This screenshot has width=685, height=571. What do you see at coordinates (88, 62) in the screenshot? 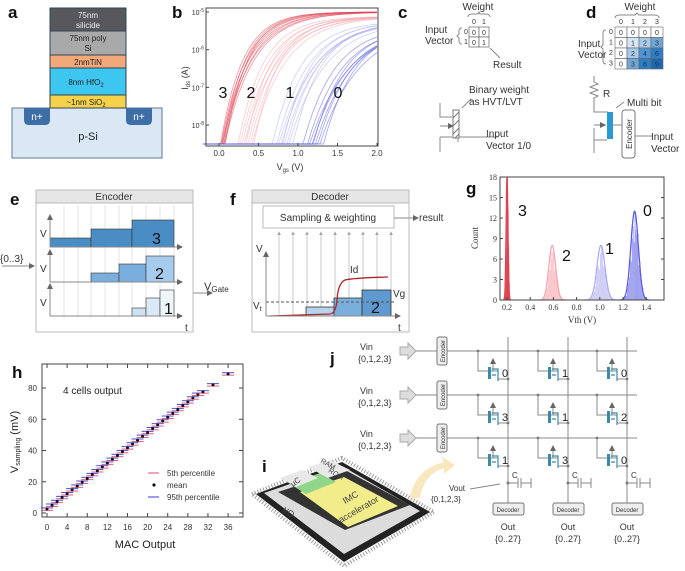
I see `layer-text: 2nmTiN` at bounding box center [88, 62].